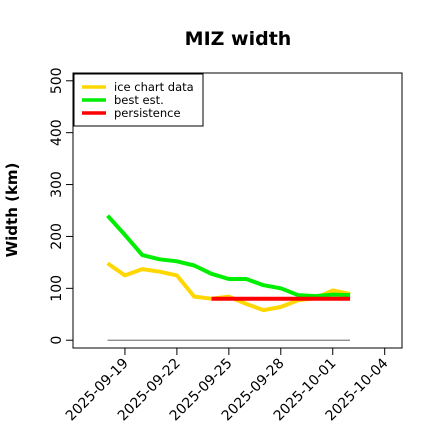  What do you see at coordinates (228, 256) in the screenshot?
I see `series-line-best-est` at bounding box center [228, 256].